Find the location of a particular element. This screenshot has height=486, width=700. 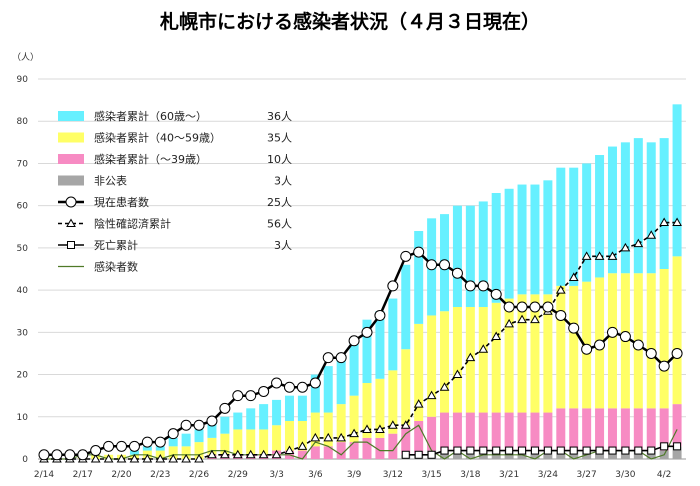

y-tick-label: 40 is located at coordinates (23, 291).